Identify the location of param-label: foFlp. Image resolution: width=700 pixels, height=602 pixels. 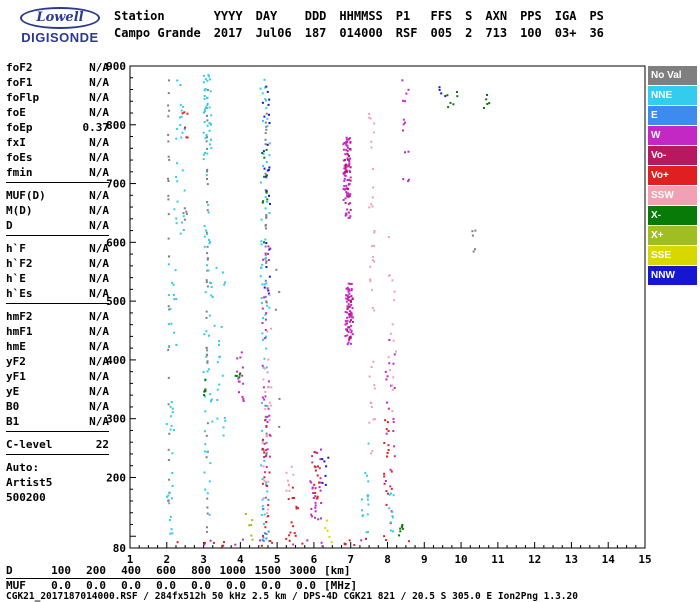
(23, 97).